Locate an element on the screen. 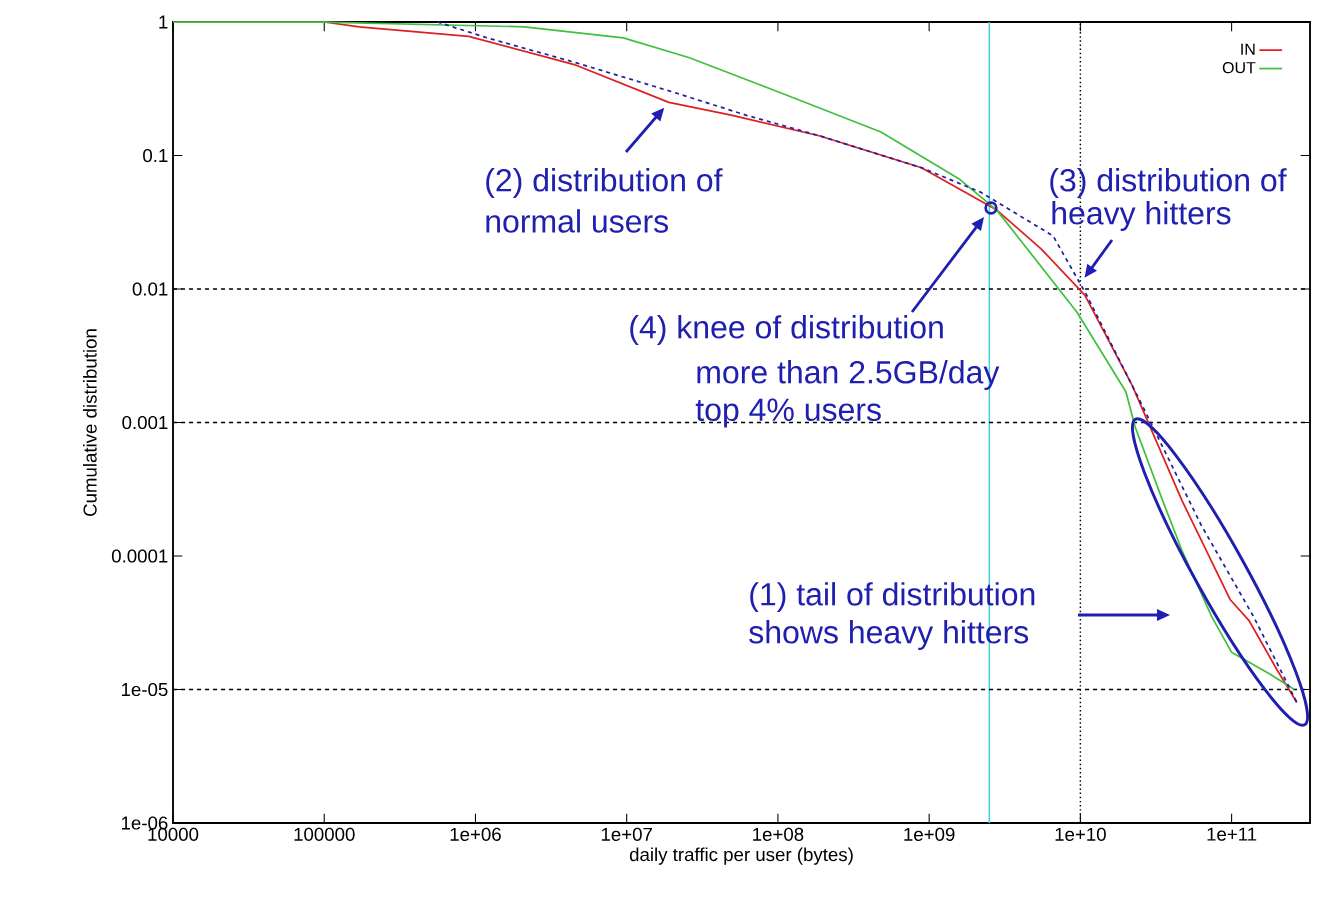  x-tick-label: 1e+07 is located at coordinates (626, 834).